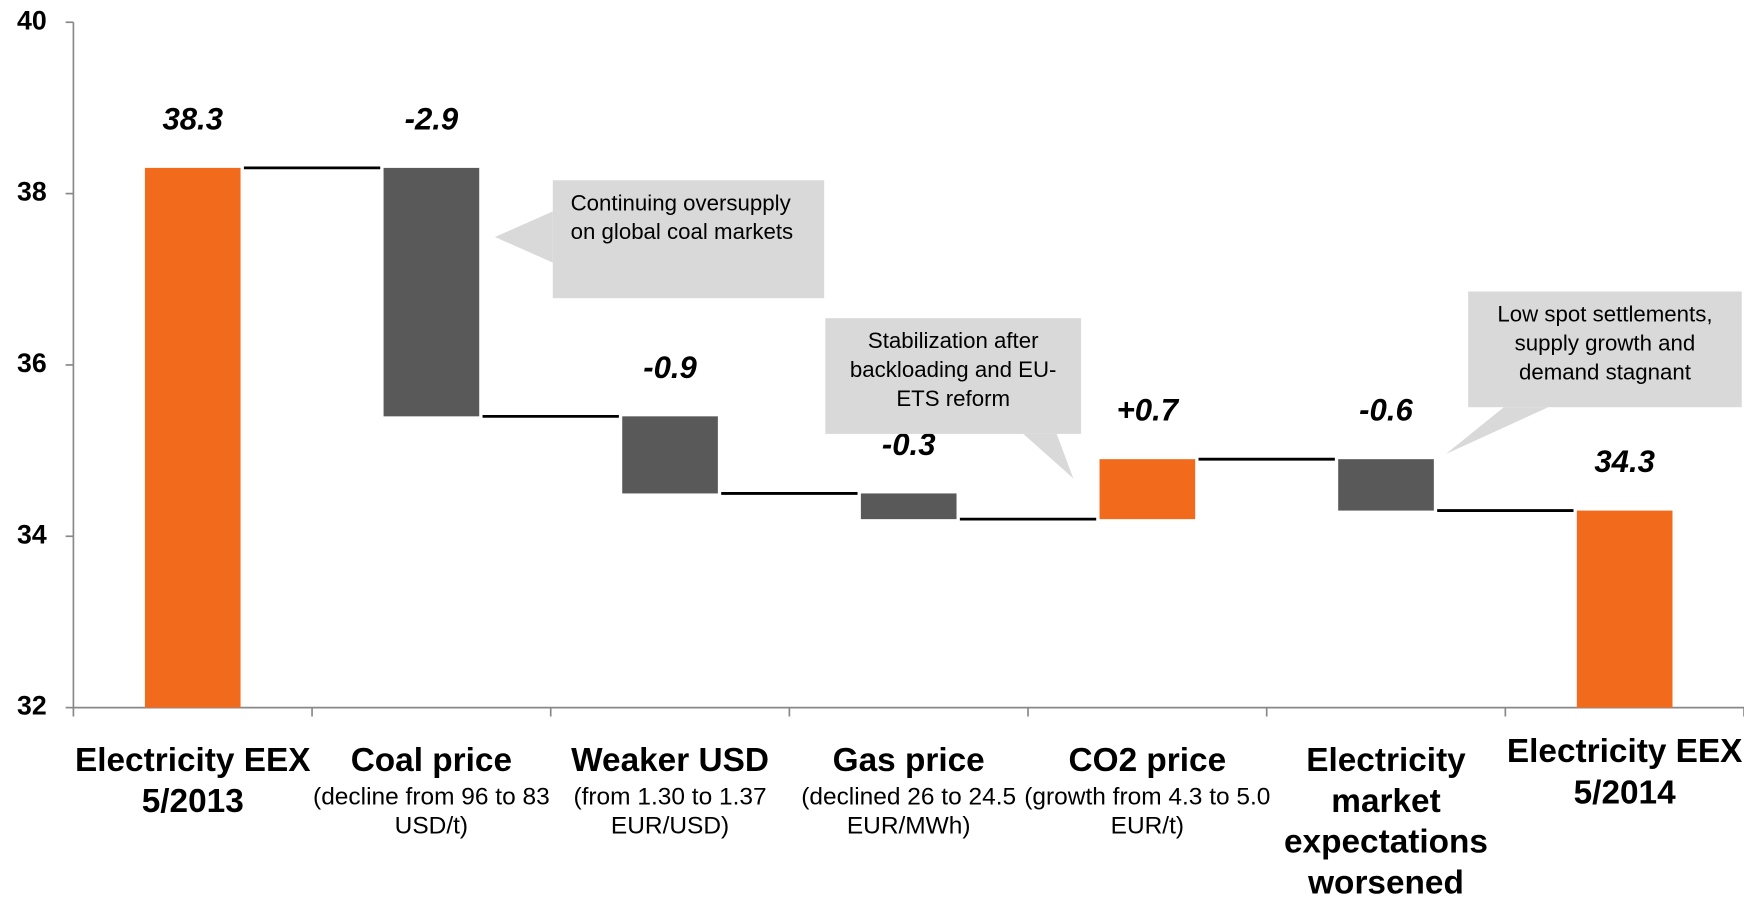 The height and width of the screenshot is (909, 1744). Describe the element at coordinates (1147, 760) in the screenshot. I see `category-title: CO2 price` at that location.